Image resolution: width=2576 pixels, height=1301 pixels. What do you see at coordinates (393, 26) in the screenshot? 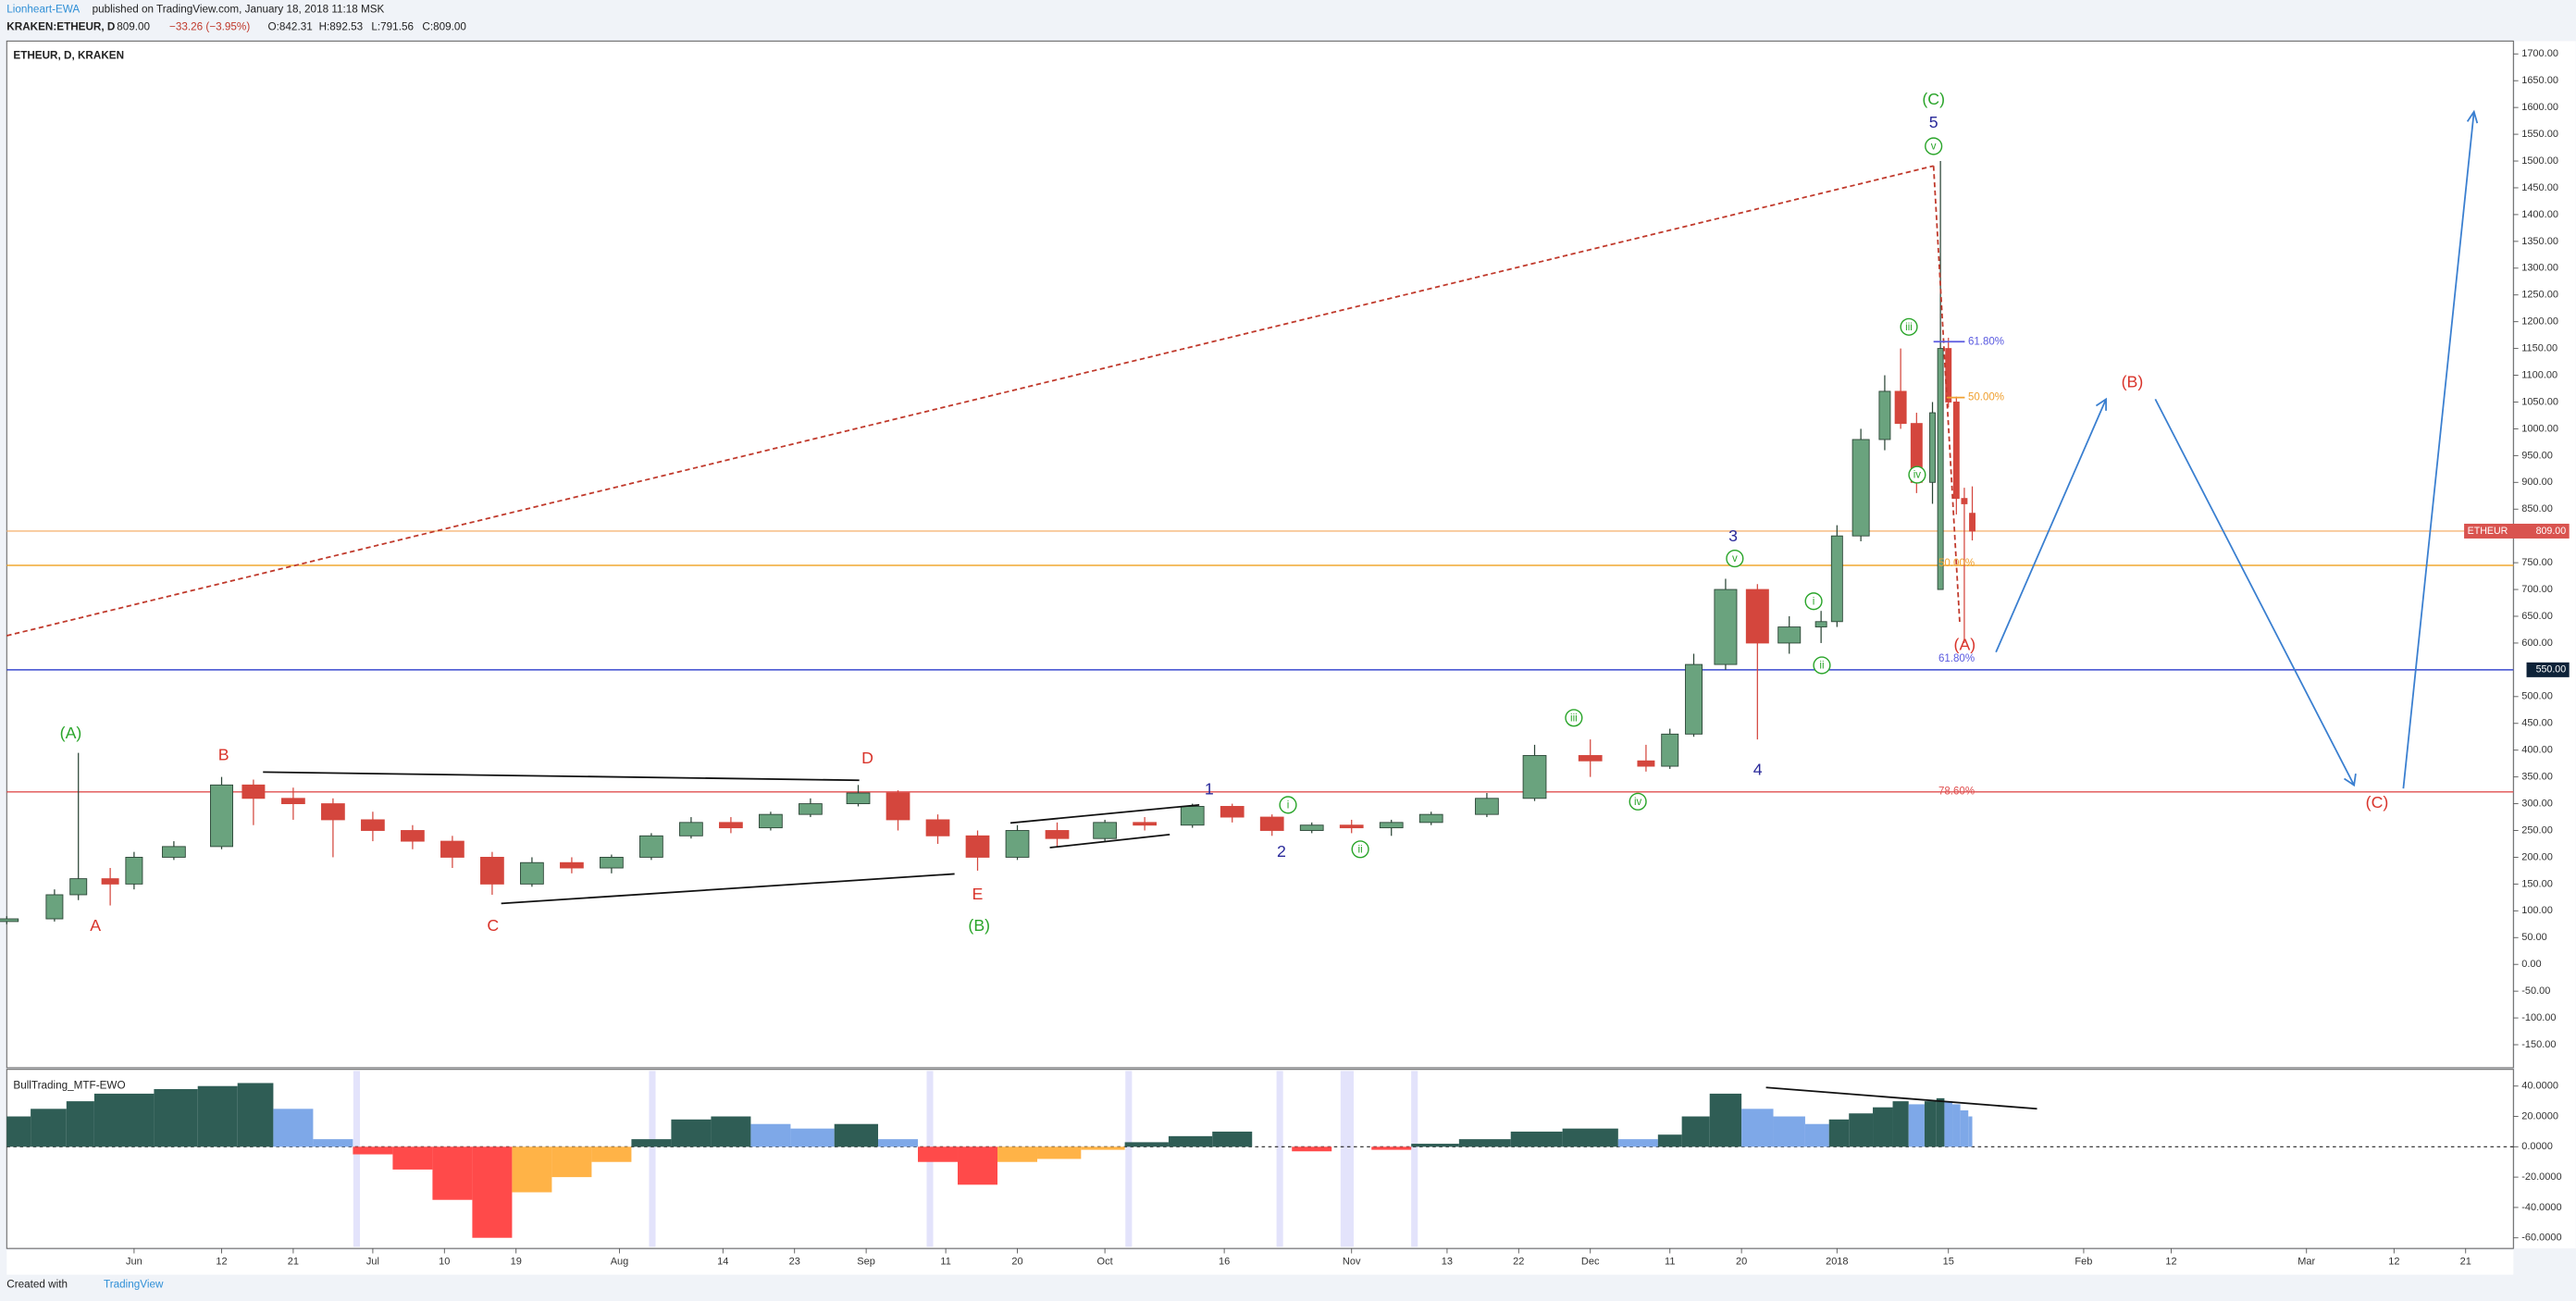
I see `low: L:791.56` at bounding box center [393, 26].